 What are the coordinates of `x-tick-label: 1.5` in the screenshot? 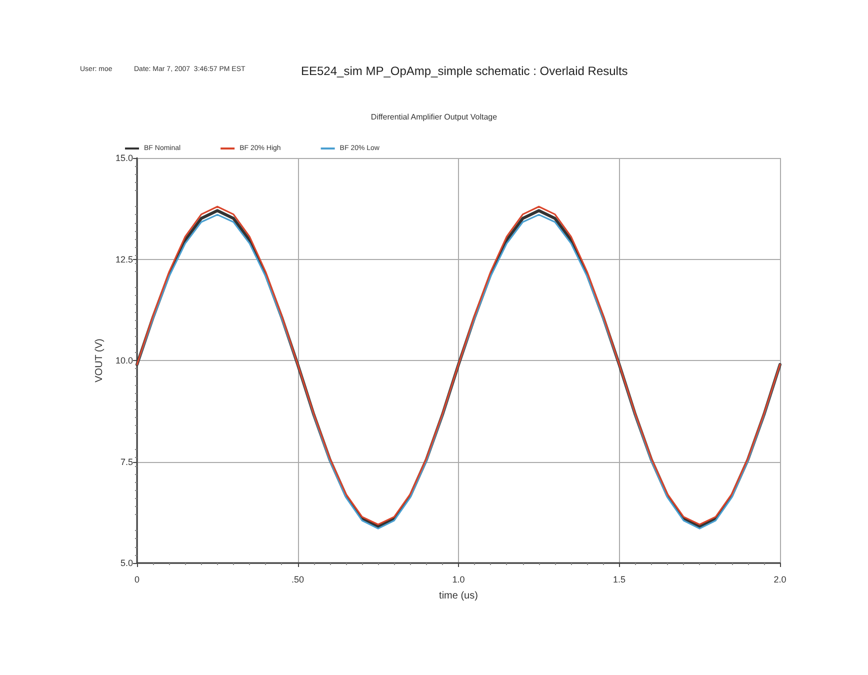 It's located at (619, 579).